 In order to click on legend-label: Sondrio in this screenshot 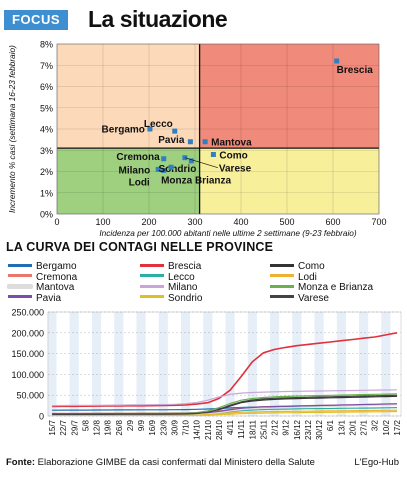, I will do `click(185, 298)`.